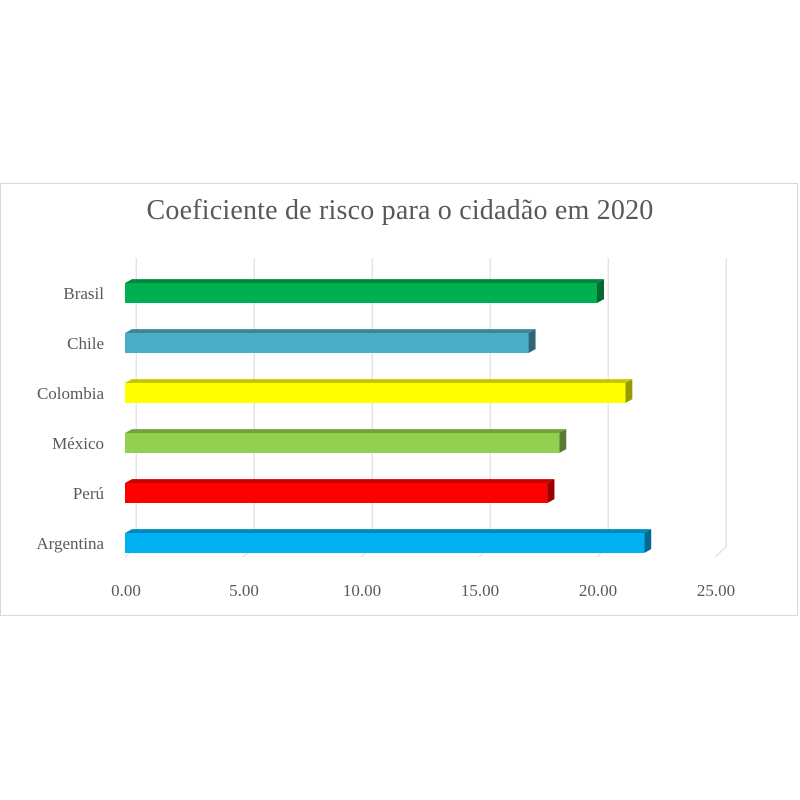 This screenshot has height=800, width=800. Describe the element at coordinates (716, 590) in the screenshot. I see `x-tick-label: 25.00` at that location.